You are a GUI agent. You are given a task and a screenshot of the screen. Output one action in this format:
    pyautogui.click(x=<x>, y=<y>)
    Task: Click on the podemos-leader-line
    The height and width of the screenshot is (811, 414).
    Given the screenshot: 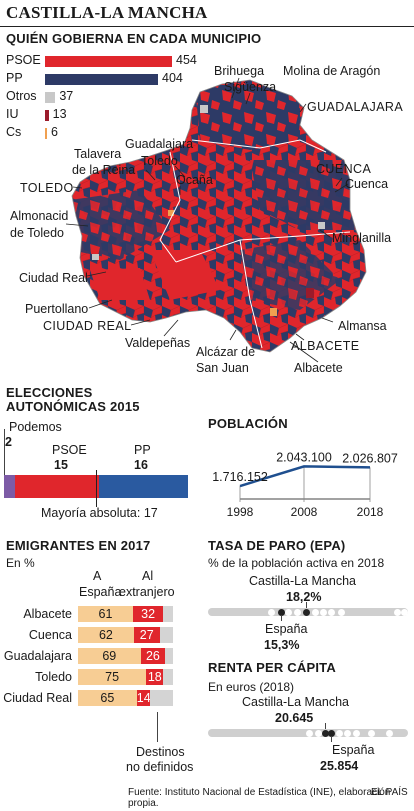 What is the action you would take?
    pyautogui.click(x=4, y=452)
    